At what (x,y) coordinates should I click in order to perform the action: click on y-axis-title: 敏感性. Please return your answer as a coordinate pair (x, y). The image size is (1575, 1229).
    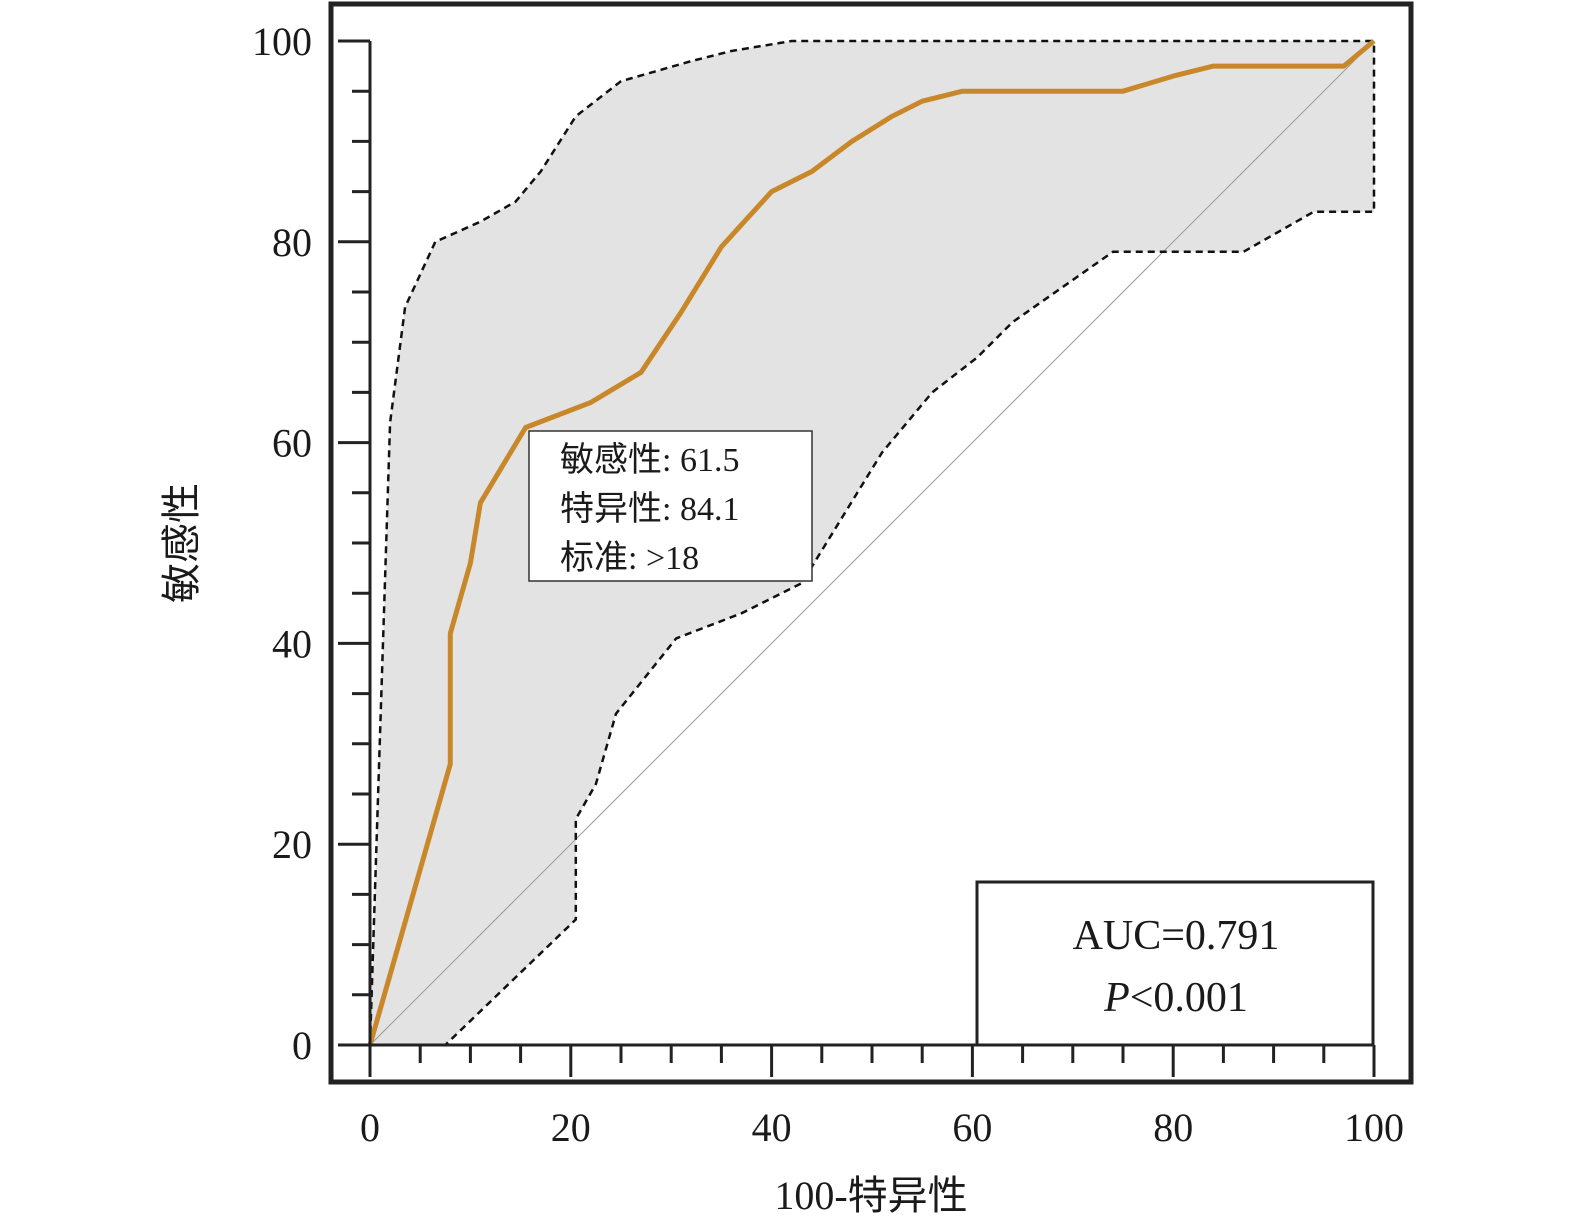
    Looking at the image, I should click on (181, 543).